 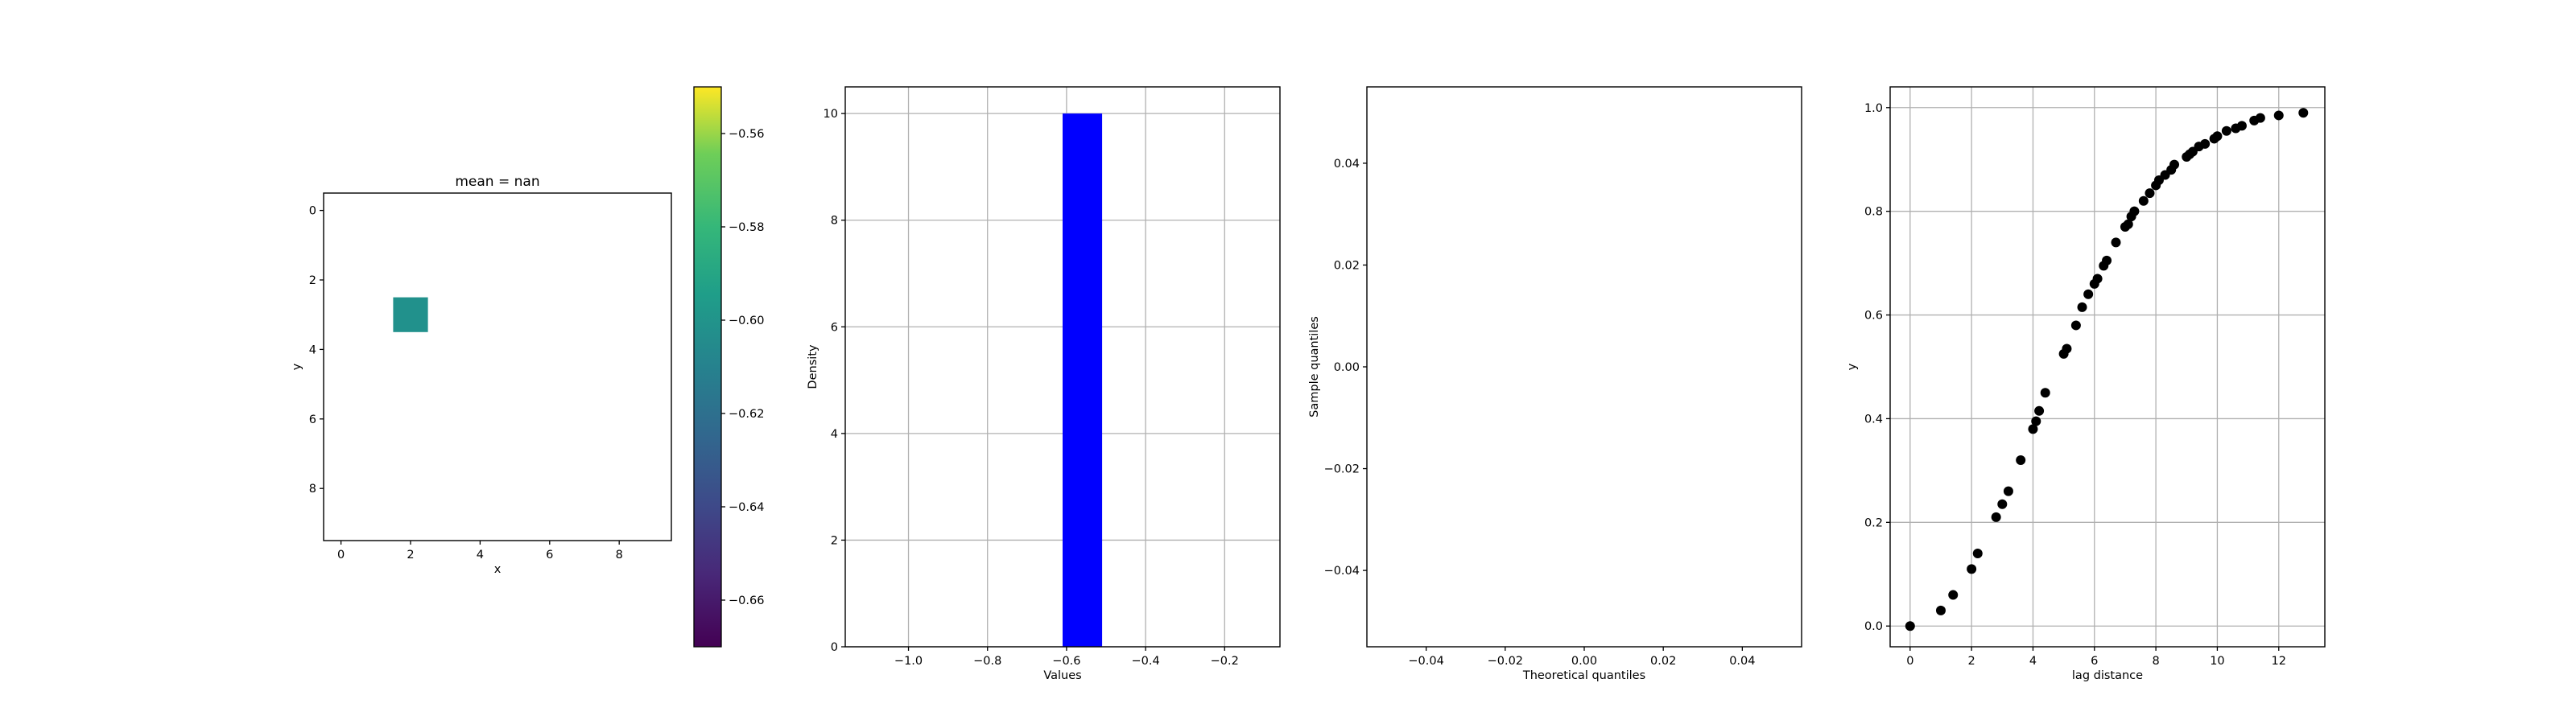 I want to click on x-tick-label: 12, so click(x=2279, y=661).